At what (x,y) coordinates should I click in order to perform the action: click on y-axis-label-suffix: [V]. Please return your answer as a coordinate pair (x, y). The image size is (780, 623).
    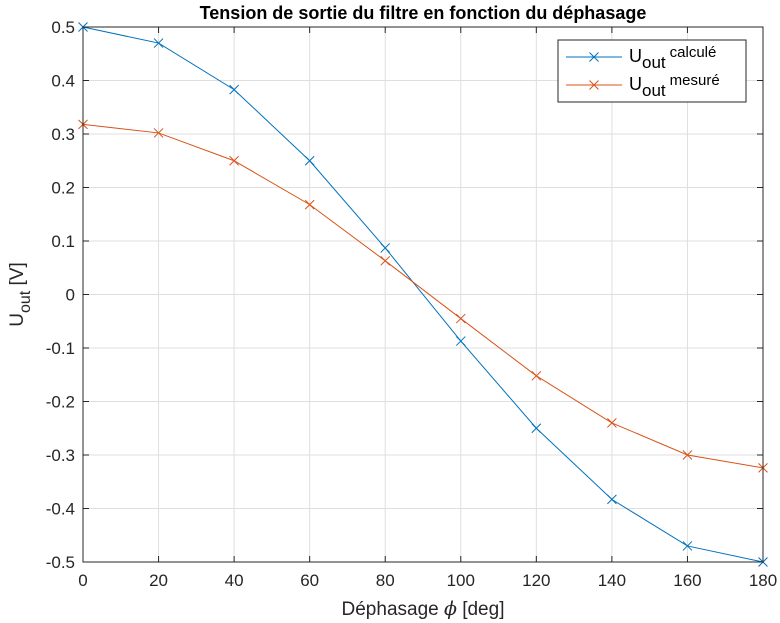
    Looking at the image, I should click on (17, 276).